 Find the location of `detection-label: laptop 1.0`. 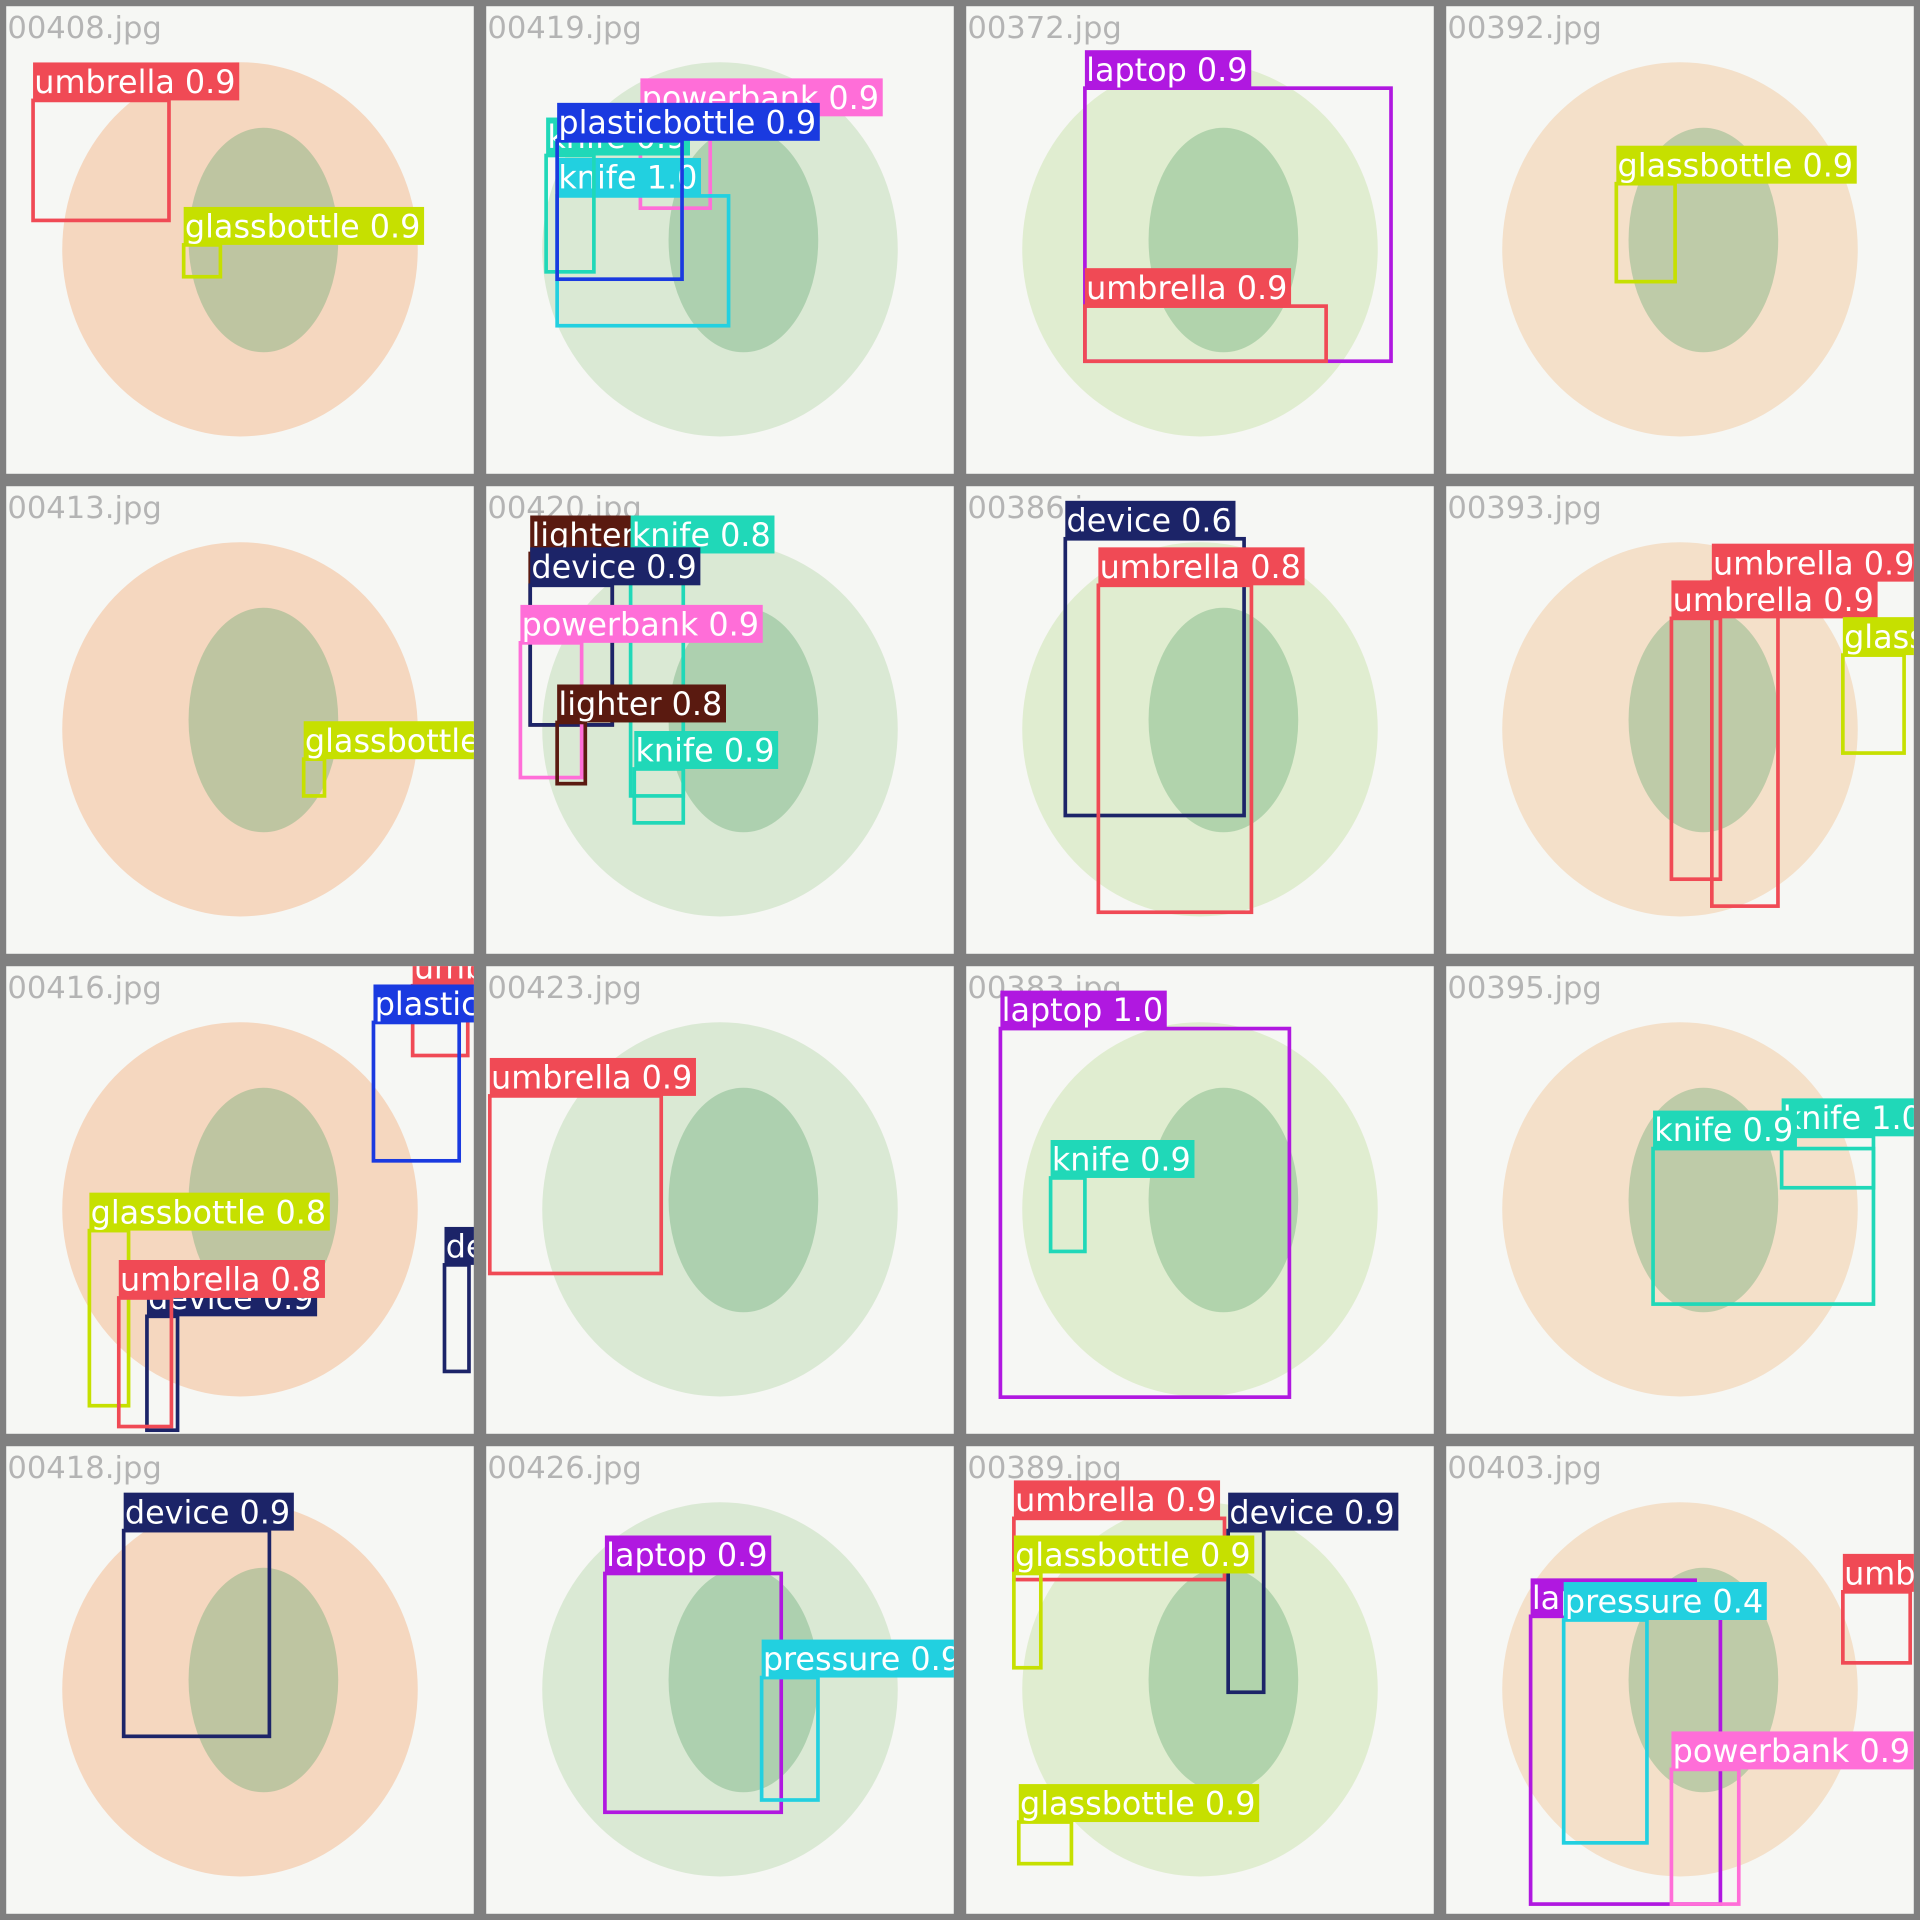

detection-label: laptop 1.0 is located at coordinates (1082, 1010).